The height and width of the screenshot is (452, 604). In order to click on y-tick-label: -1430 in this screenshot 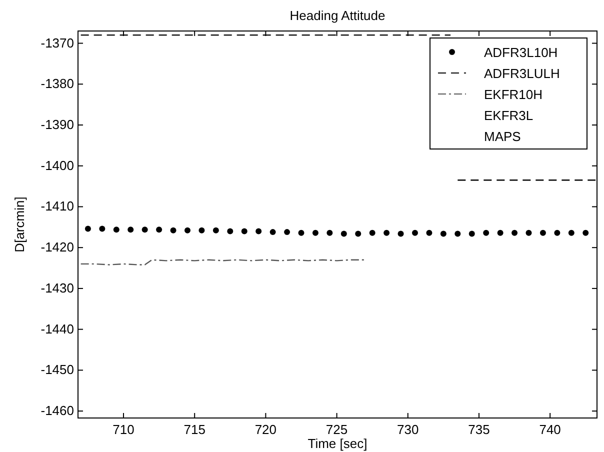, I will do `click(57, 288)`.